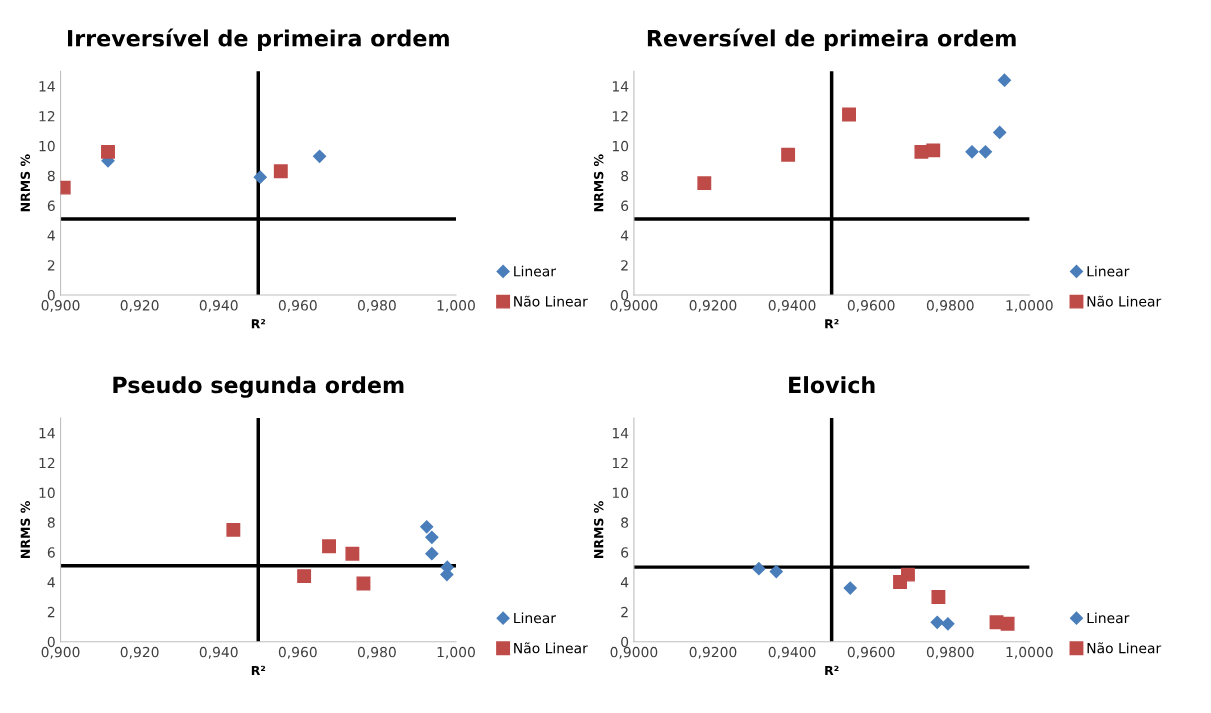  What do you see at coordinates (258, 39) in the screenshot?
I see `chart-title: Irreversível de primeira ordem` at bounding box center [258, 39].